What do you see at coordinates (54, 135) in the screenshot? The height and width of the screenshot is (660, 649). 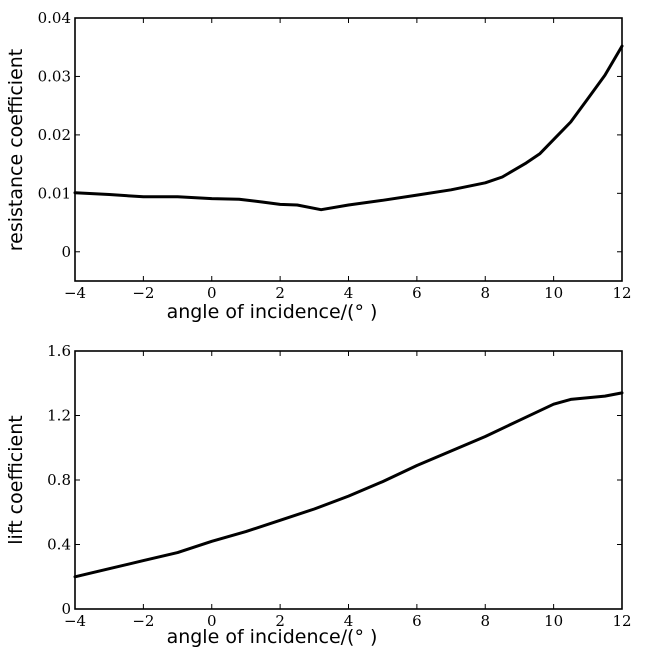 I see `y-tick-label: 0.02` at bounding box center [54, 135].